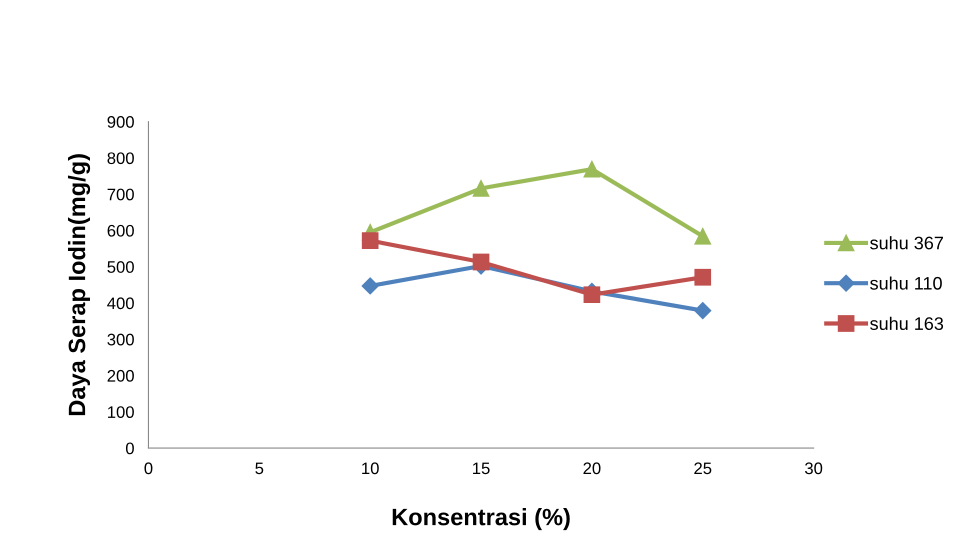 This screenshot has height=558, width=964. What do you see at coordinates (120, 158) in the screenshot?
I see `y-tick-label: 800` at bounding box center [120, 158].